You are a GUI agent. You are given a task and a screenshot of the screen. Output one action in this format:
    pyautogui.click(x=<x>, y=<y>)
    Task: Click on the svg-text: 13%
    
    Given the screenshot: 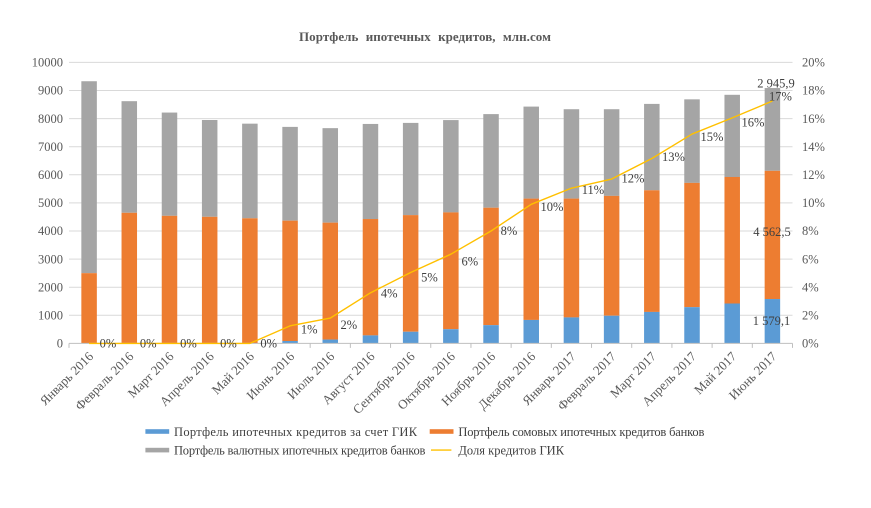 What is the action you would take?
    pyautogui.click(x=673, y=157)
    